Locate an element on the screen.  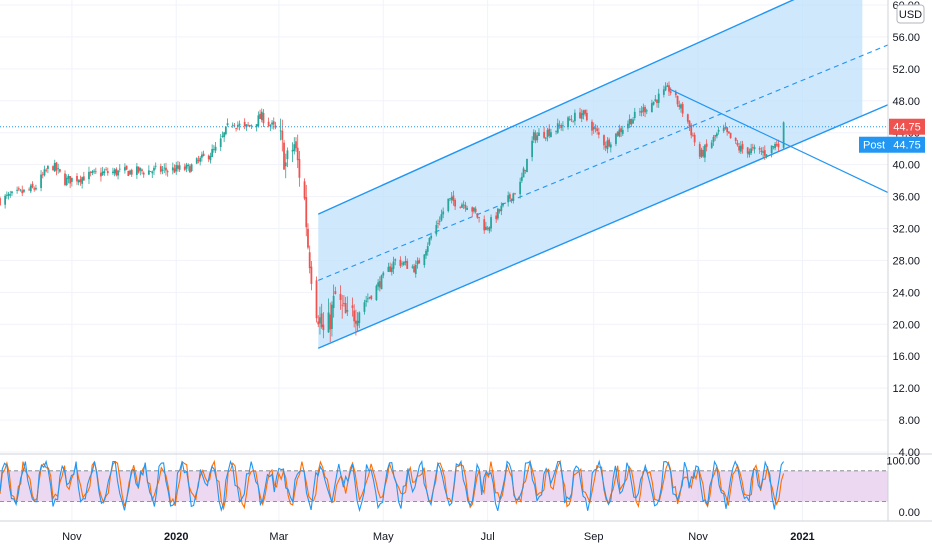
time-tick-label: 2021 is located at coordinates (802, 537).